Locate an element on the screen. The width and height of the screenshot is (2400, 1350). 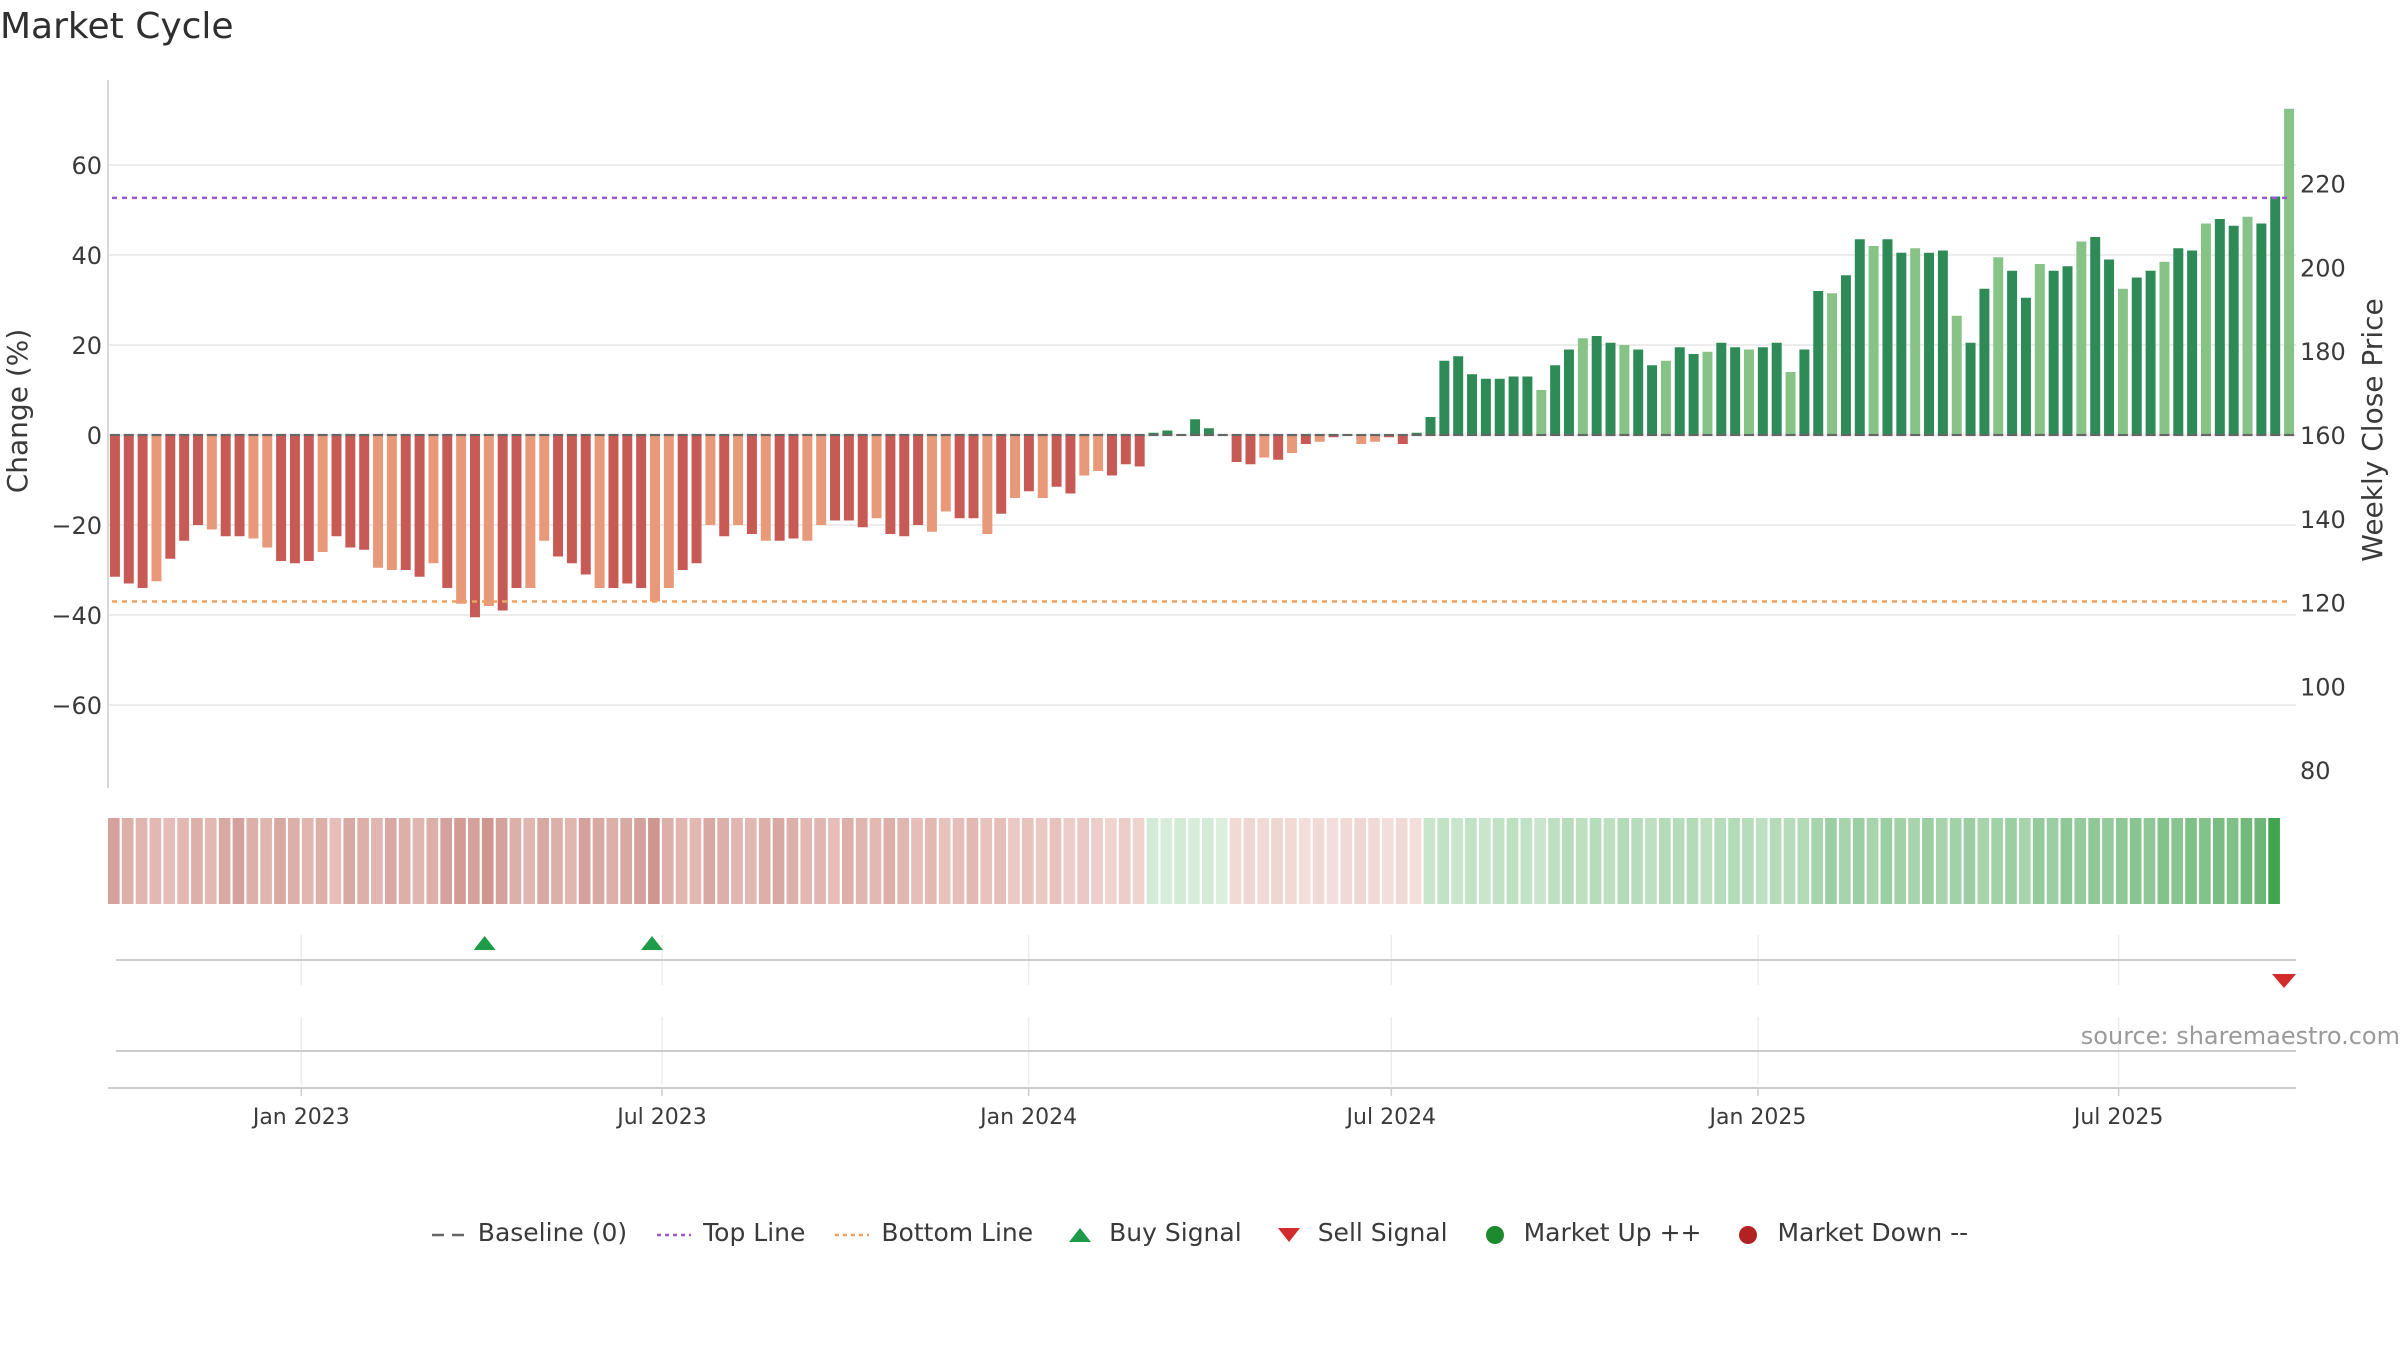
line-swatch-icon is located at coordinates (852, 1232).